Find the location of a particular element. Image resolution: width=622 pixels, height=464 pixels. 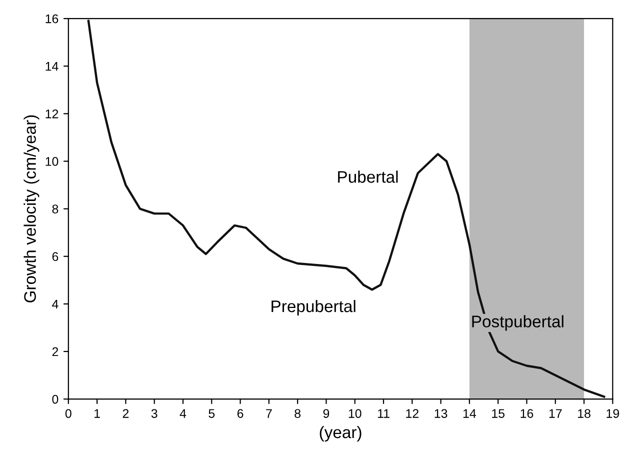

x-tick-label: 2 is located at coordinates (125, 413).